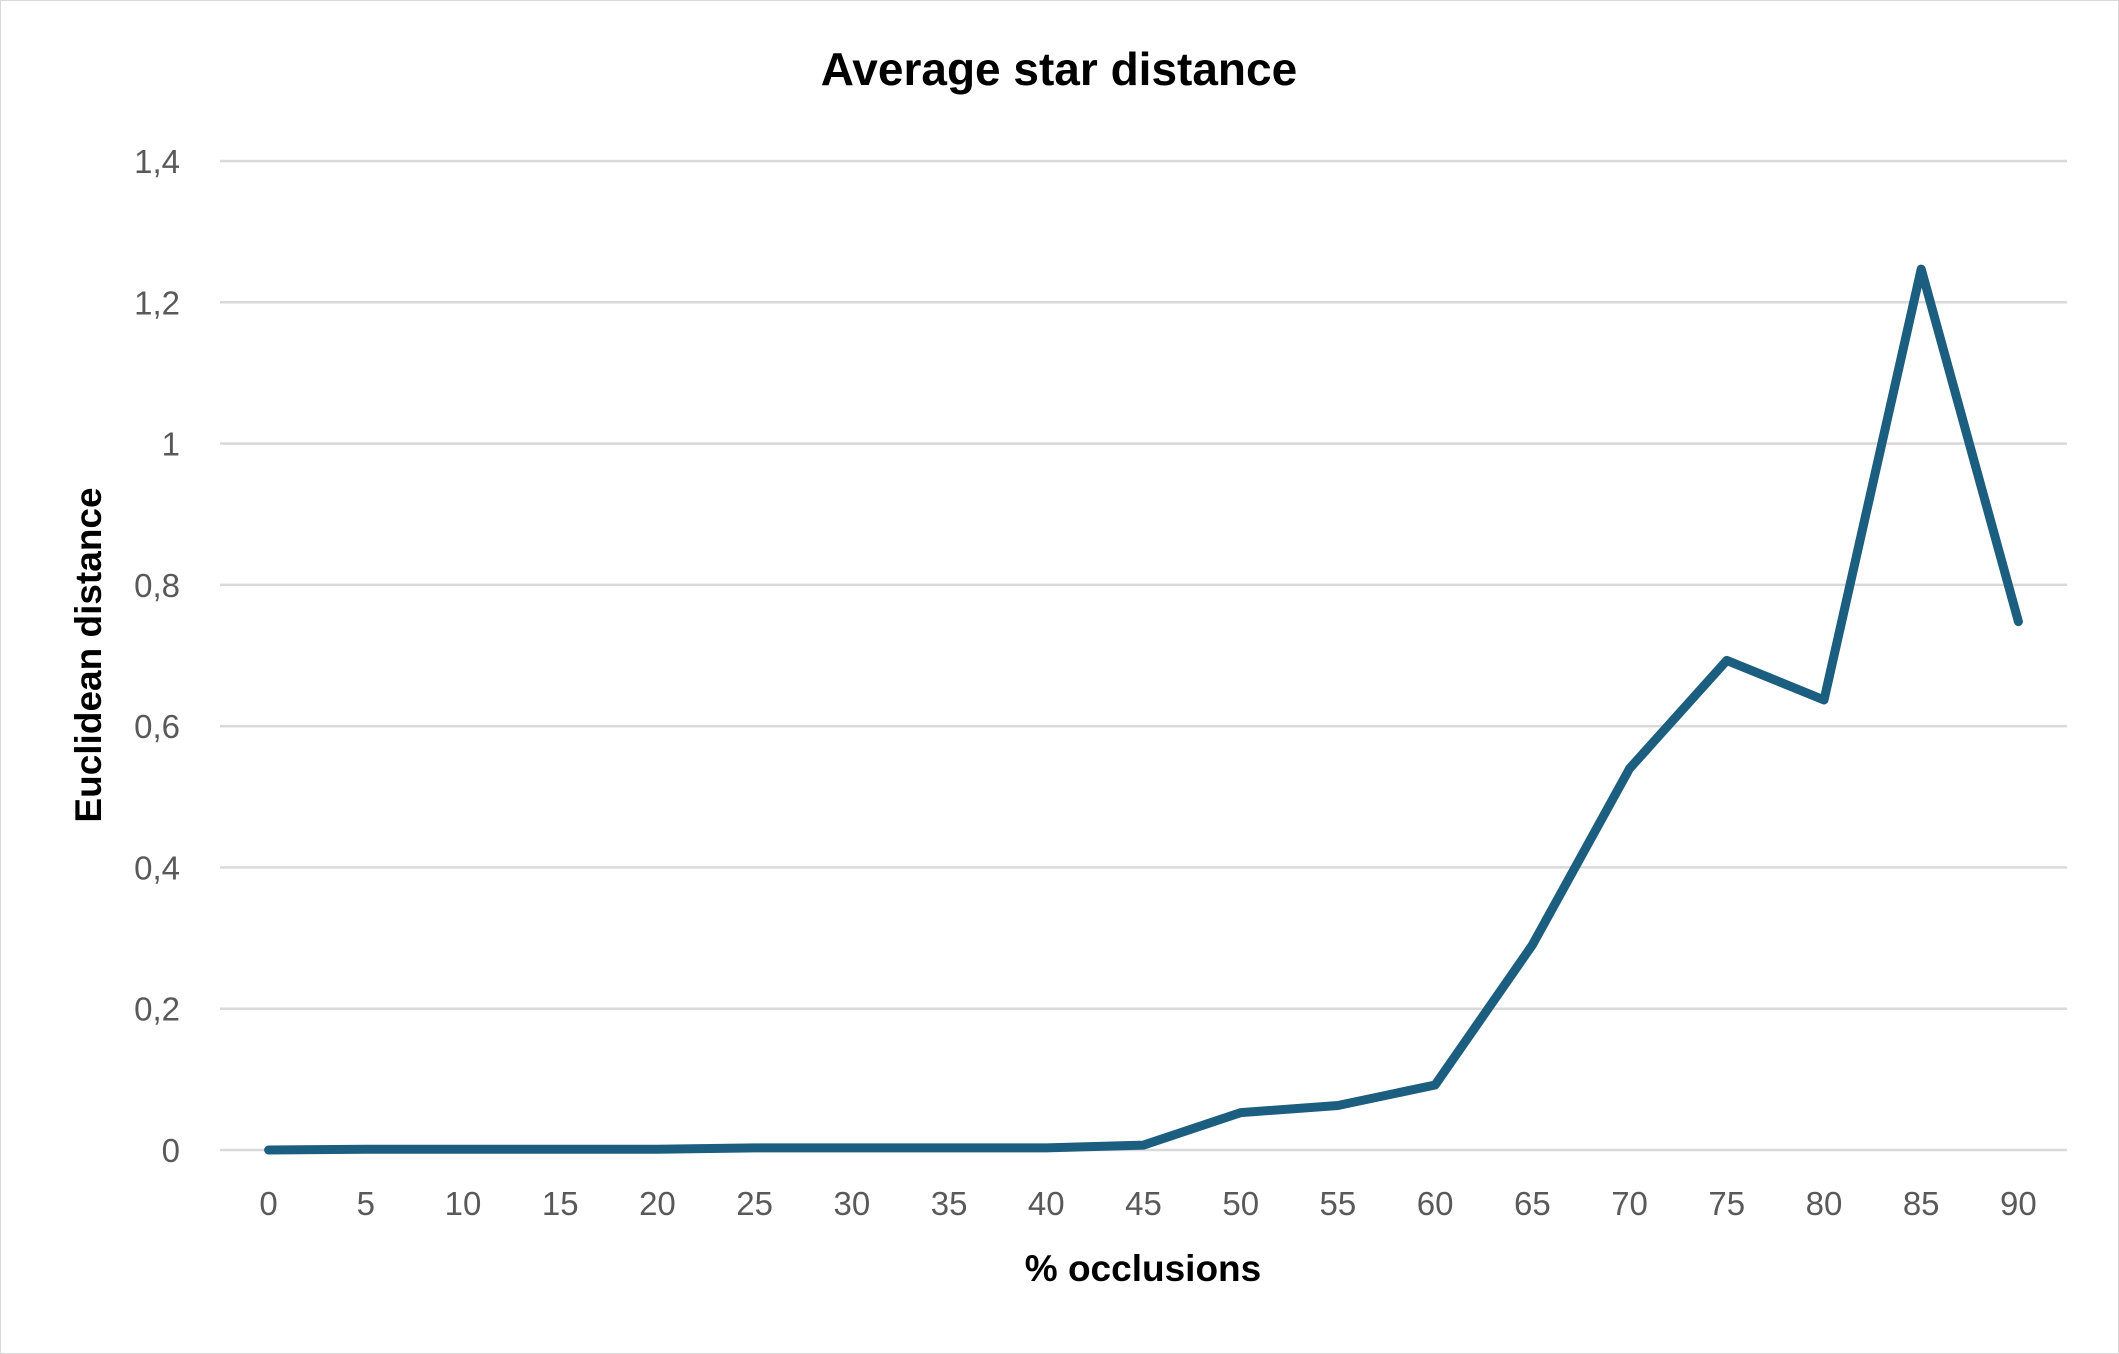  I want to click on x-tick-label: 70, so click(1629, 1203).